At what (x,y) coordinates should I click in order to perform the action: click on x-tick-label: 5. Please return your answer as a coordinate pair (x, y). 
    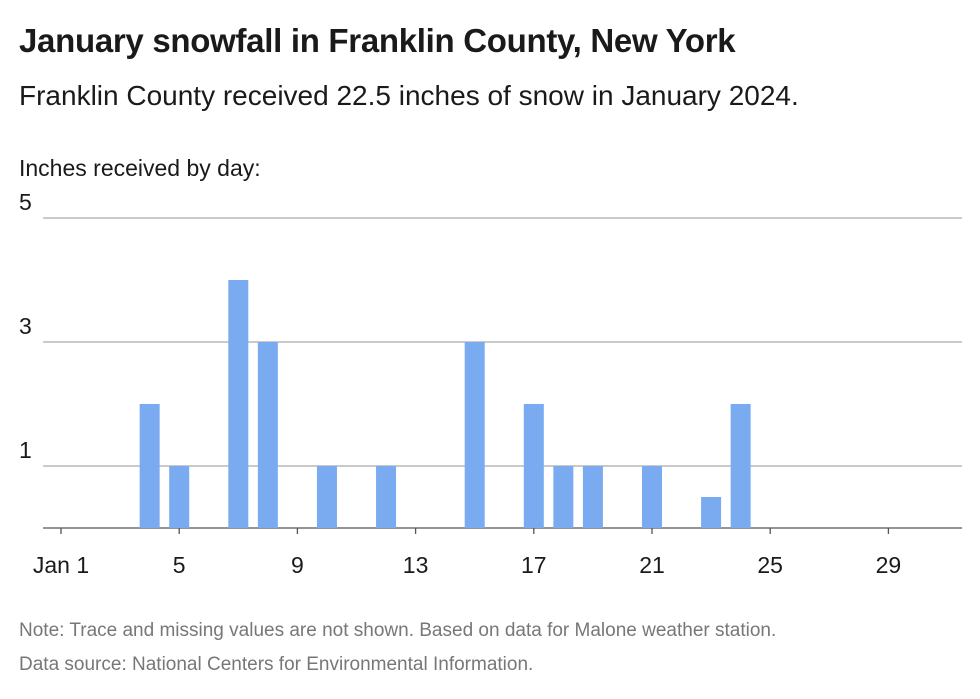
    Looking at the image, I should click on (179, 565).